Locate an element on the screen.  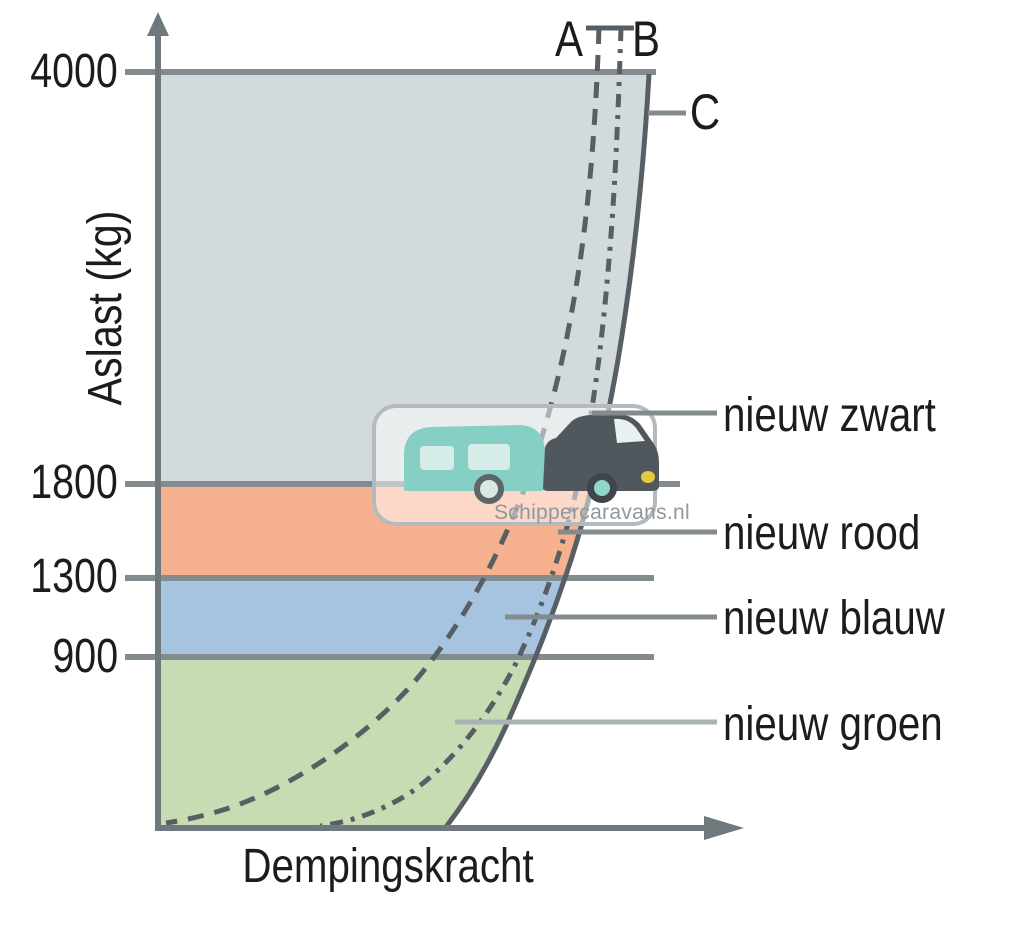
annotation-nieuw-groen: nieuw groen is located at coordinates (833, 724).